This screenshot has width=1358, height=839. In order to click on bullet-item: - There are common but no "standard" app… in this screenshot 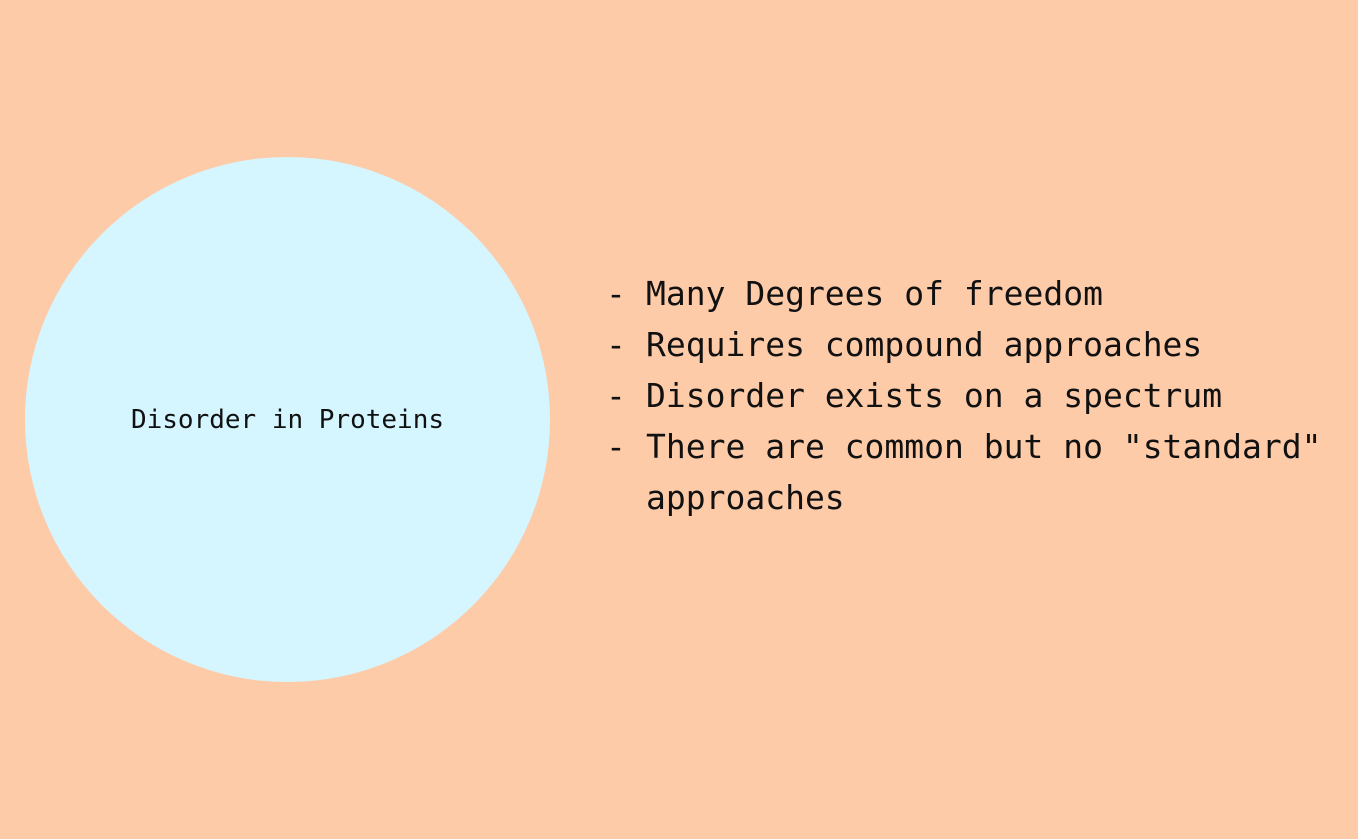, I will do `click(982, 472)`.